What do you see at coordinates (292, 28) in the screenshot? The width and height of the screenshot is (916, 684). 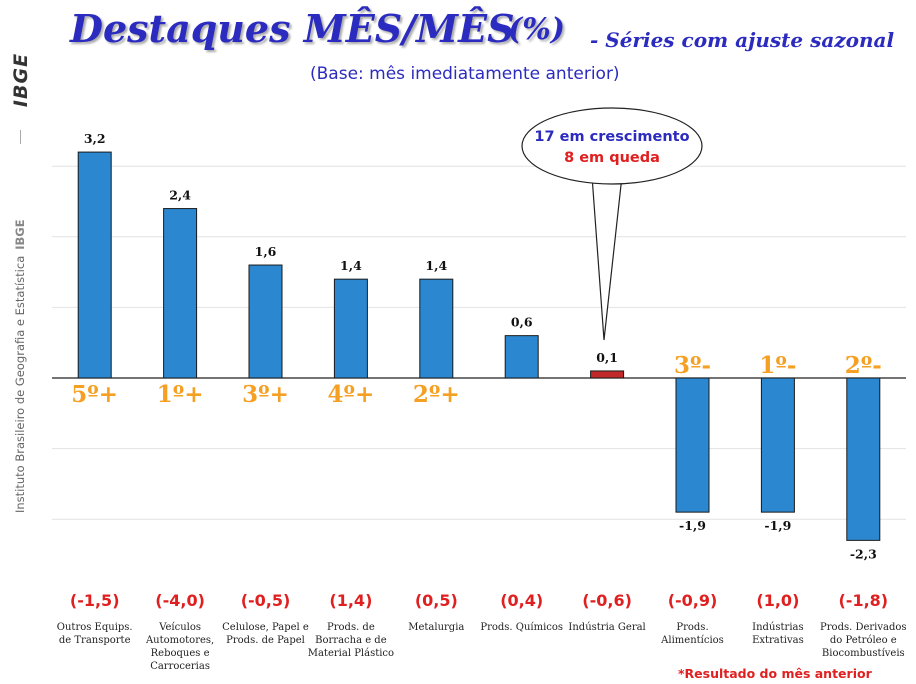 I see `page-title: Destaques MÊS/MÊS` at bounding box center [292, 28].